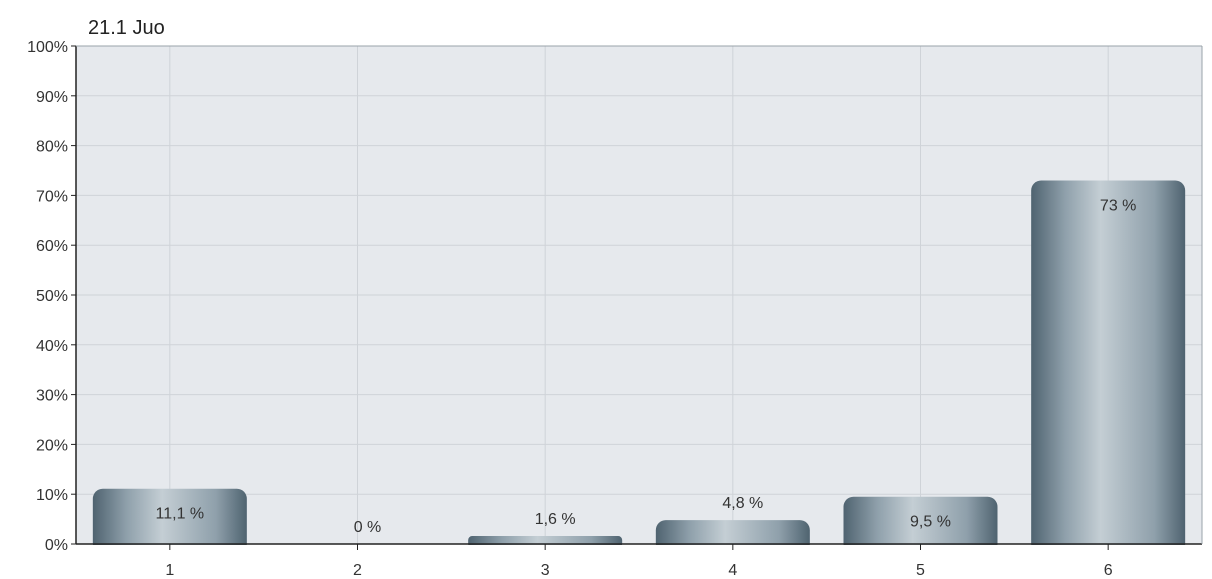 The height and width of the screenshot is (579, 1212). I want to click on y-tick-label: 90%, so click(52, 97).